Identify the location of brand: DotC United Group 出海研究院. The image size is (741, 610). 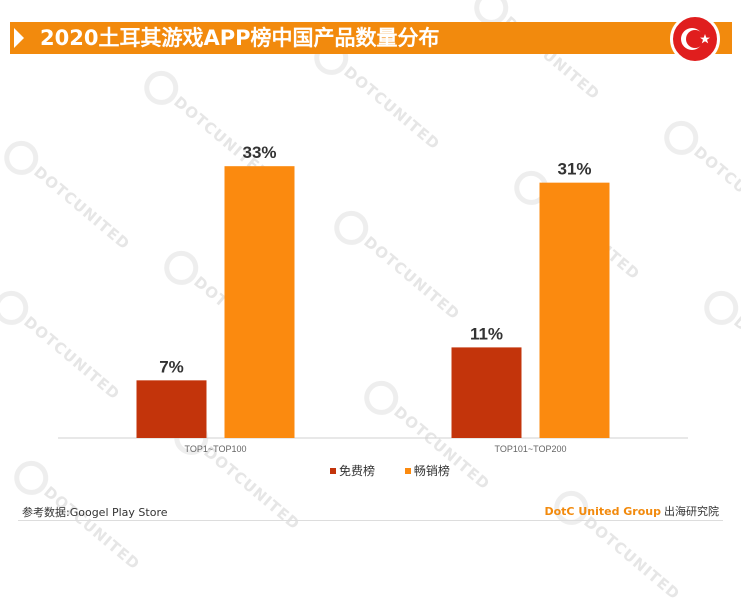
(631, 511).